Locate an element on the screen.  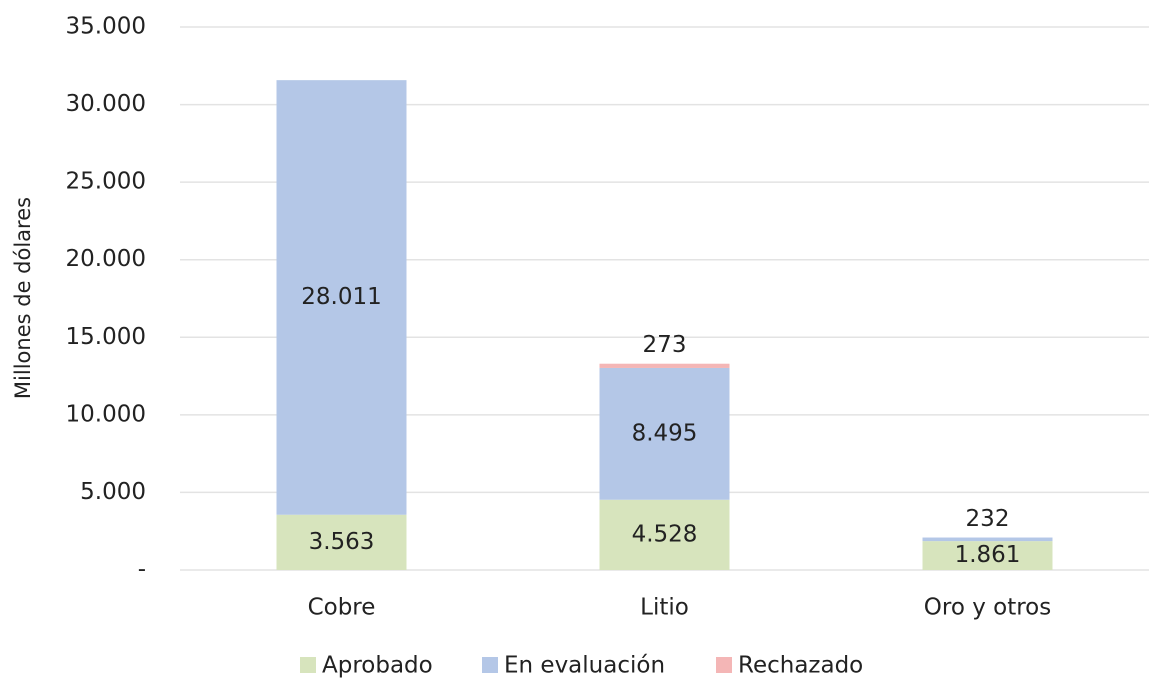
data-label: 1.861 is located at coordinates (988, 555).